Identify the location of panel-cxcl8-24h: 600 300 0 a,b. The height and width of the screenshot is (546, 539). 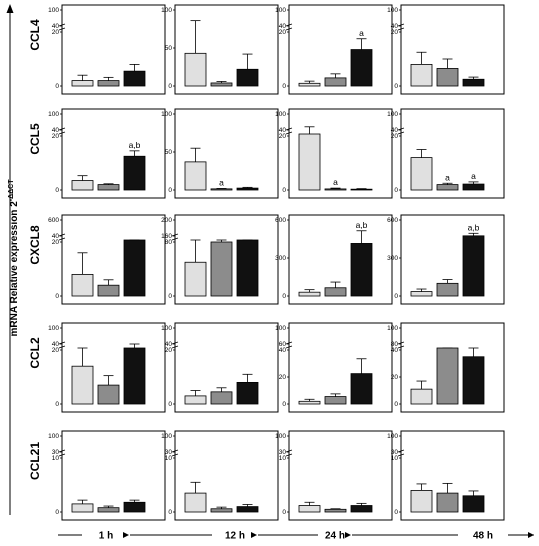
(334, 259).